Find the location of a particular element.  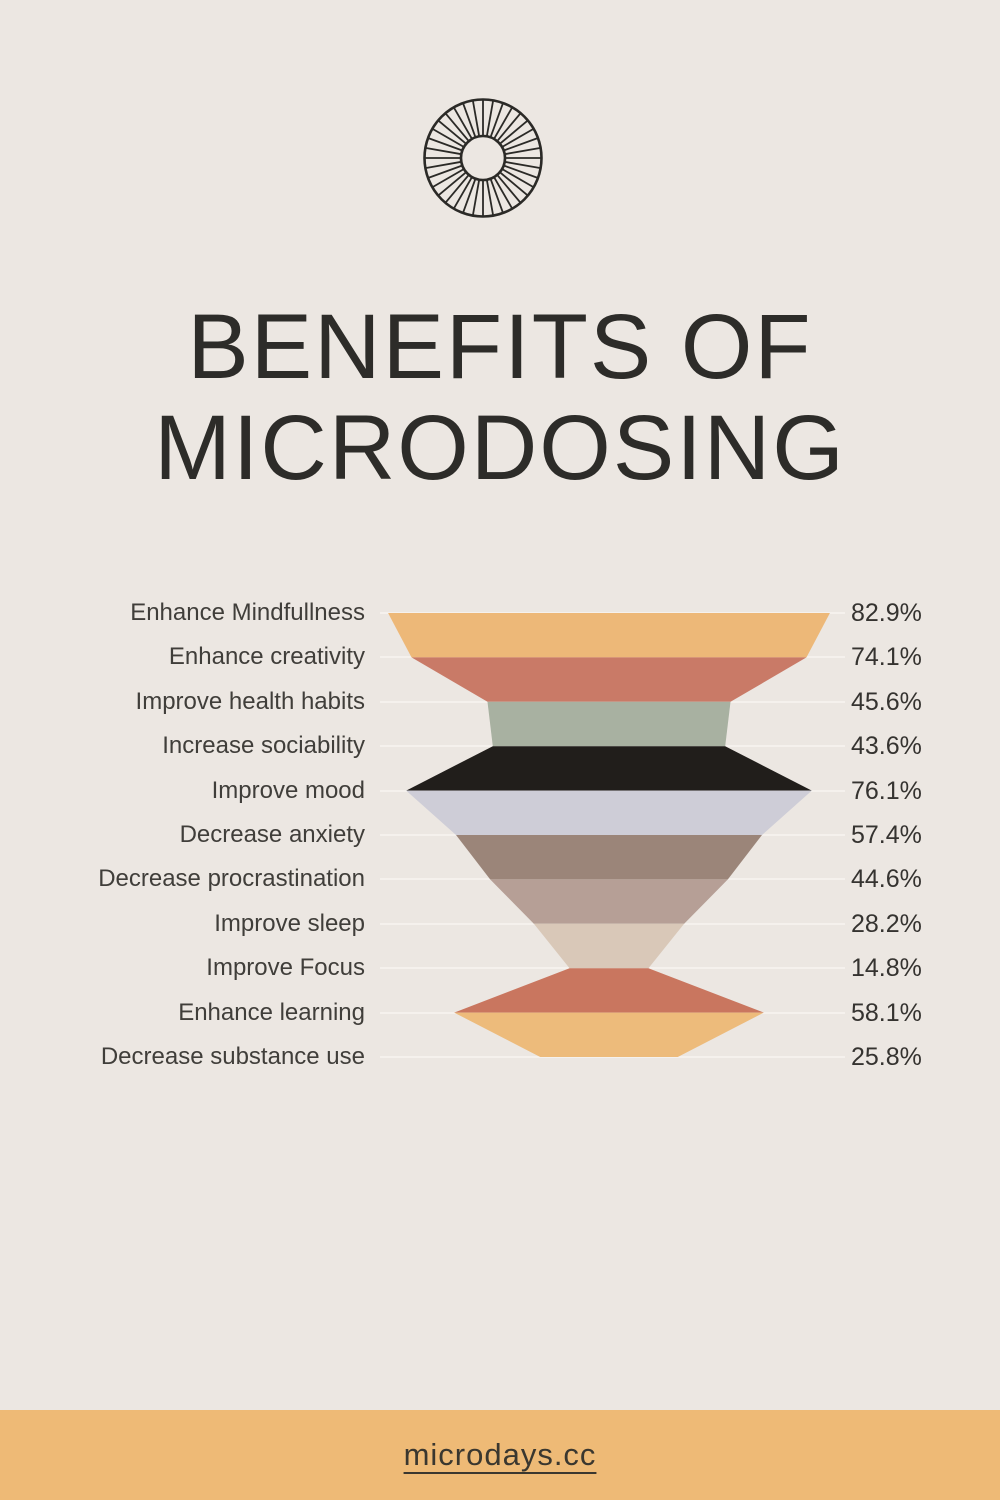

value-label: 14.8% is located at coordinates (886, 968).